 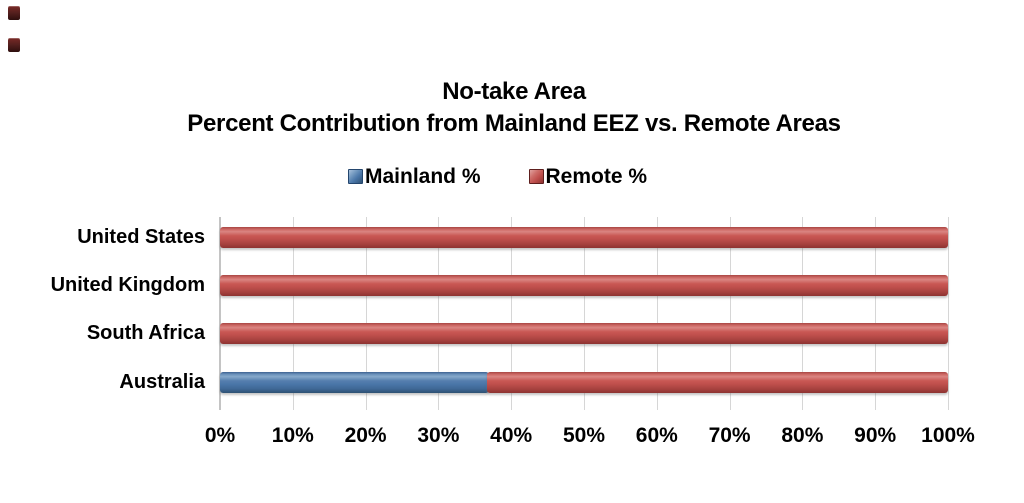 What do you see at coordinates (729, 435) in the screenshot?
I see `x-tick-label: 70%` at bounding box center [729, 435].